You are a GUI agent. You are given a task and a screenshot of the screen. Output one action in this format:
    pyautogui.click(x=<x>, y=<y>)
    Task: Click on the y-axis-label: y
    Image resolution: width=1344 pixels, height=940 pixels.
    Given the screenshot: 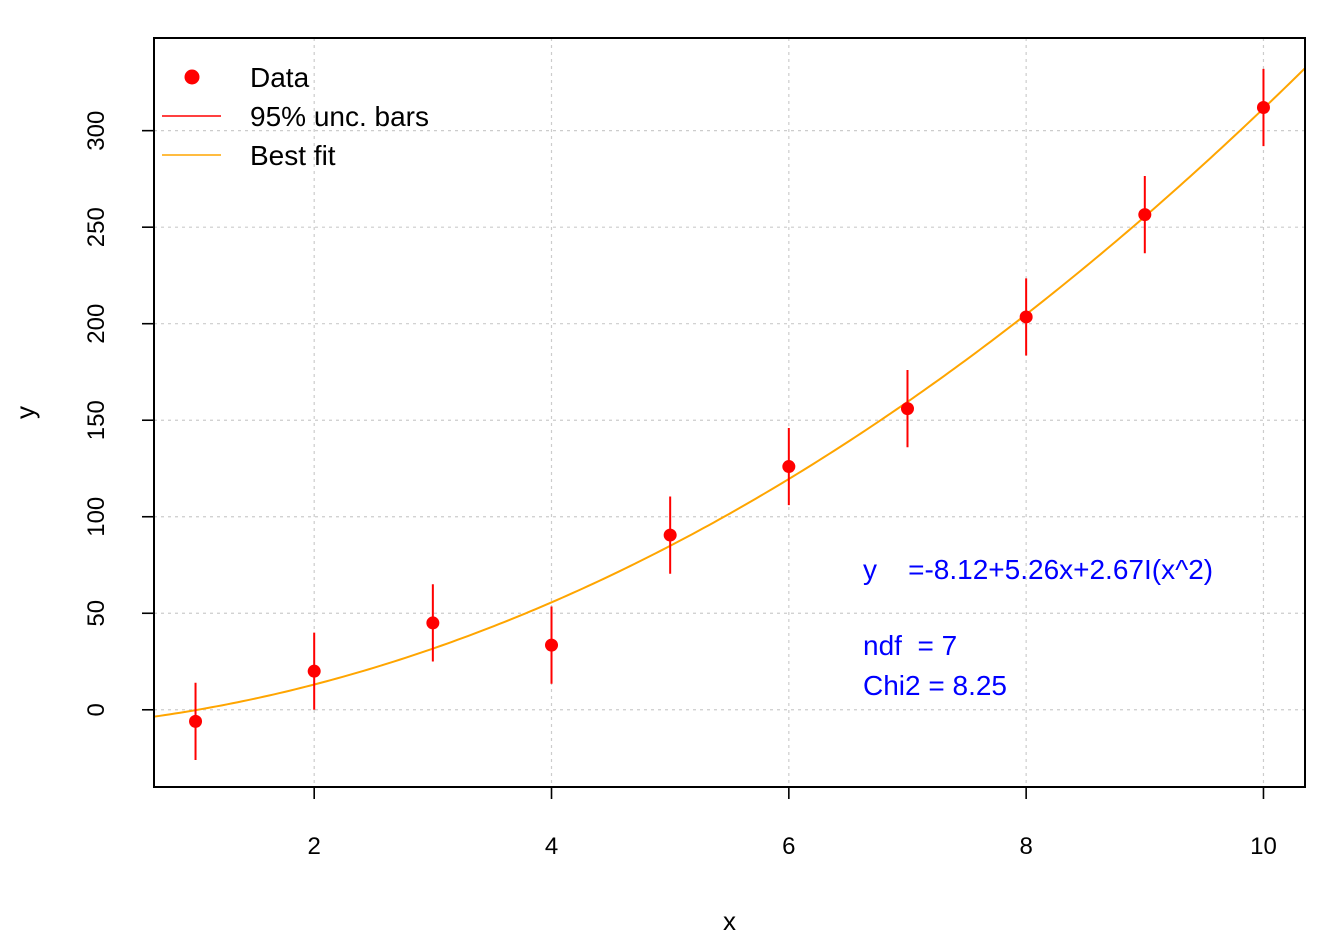 What is the action you would take?
    pyautogui.click(x=25, y=412)
    